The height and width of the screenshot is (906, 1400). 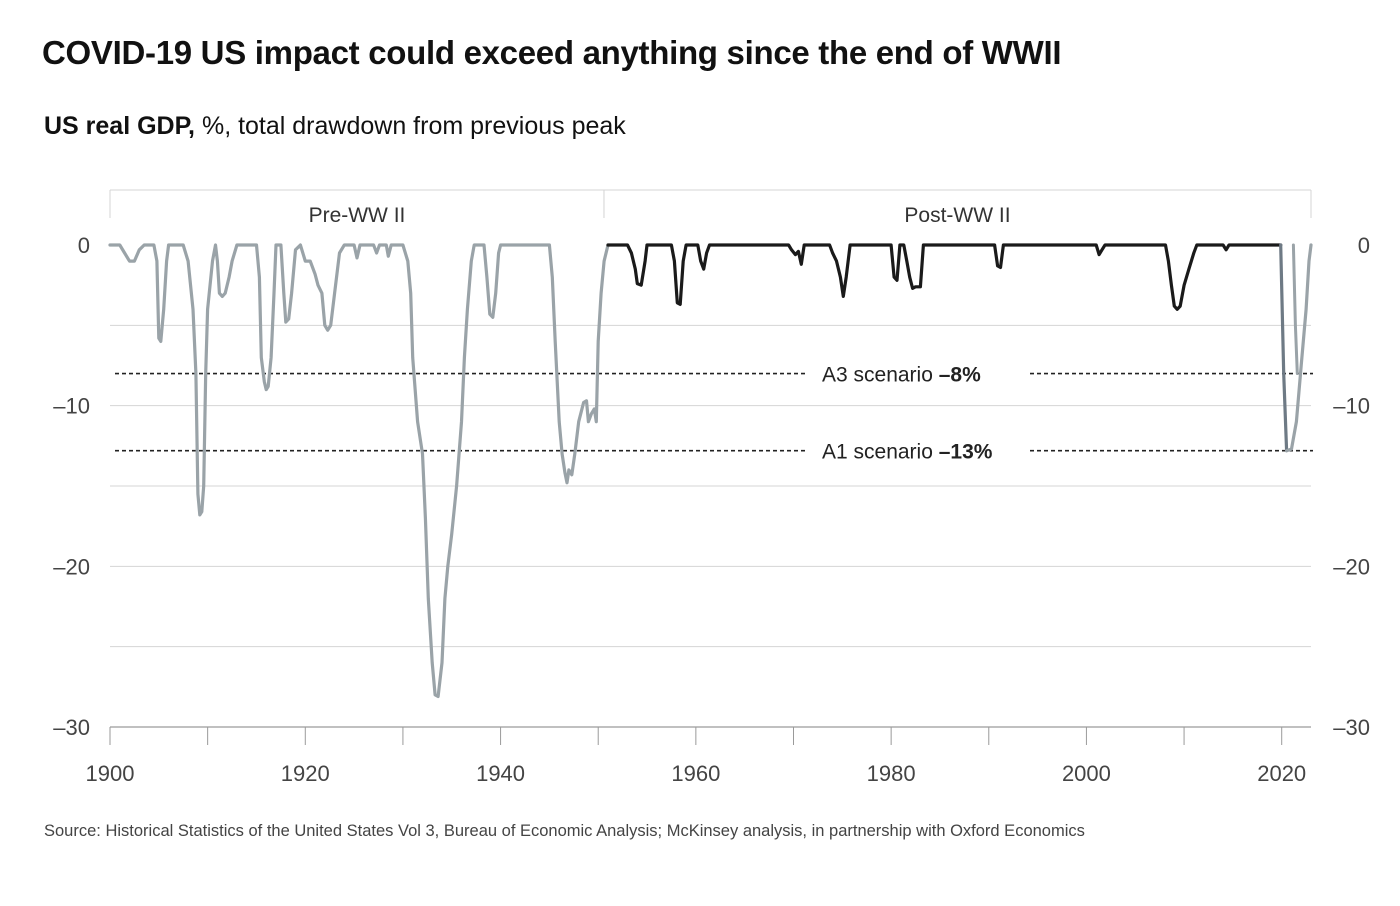 I want to click on x-tick-label: 1900, so click(x=110, y=773).